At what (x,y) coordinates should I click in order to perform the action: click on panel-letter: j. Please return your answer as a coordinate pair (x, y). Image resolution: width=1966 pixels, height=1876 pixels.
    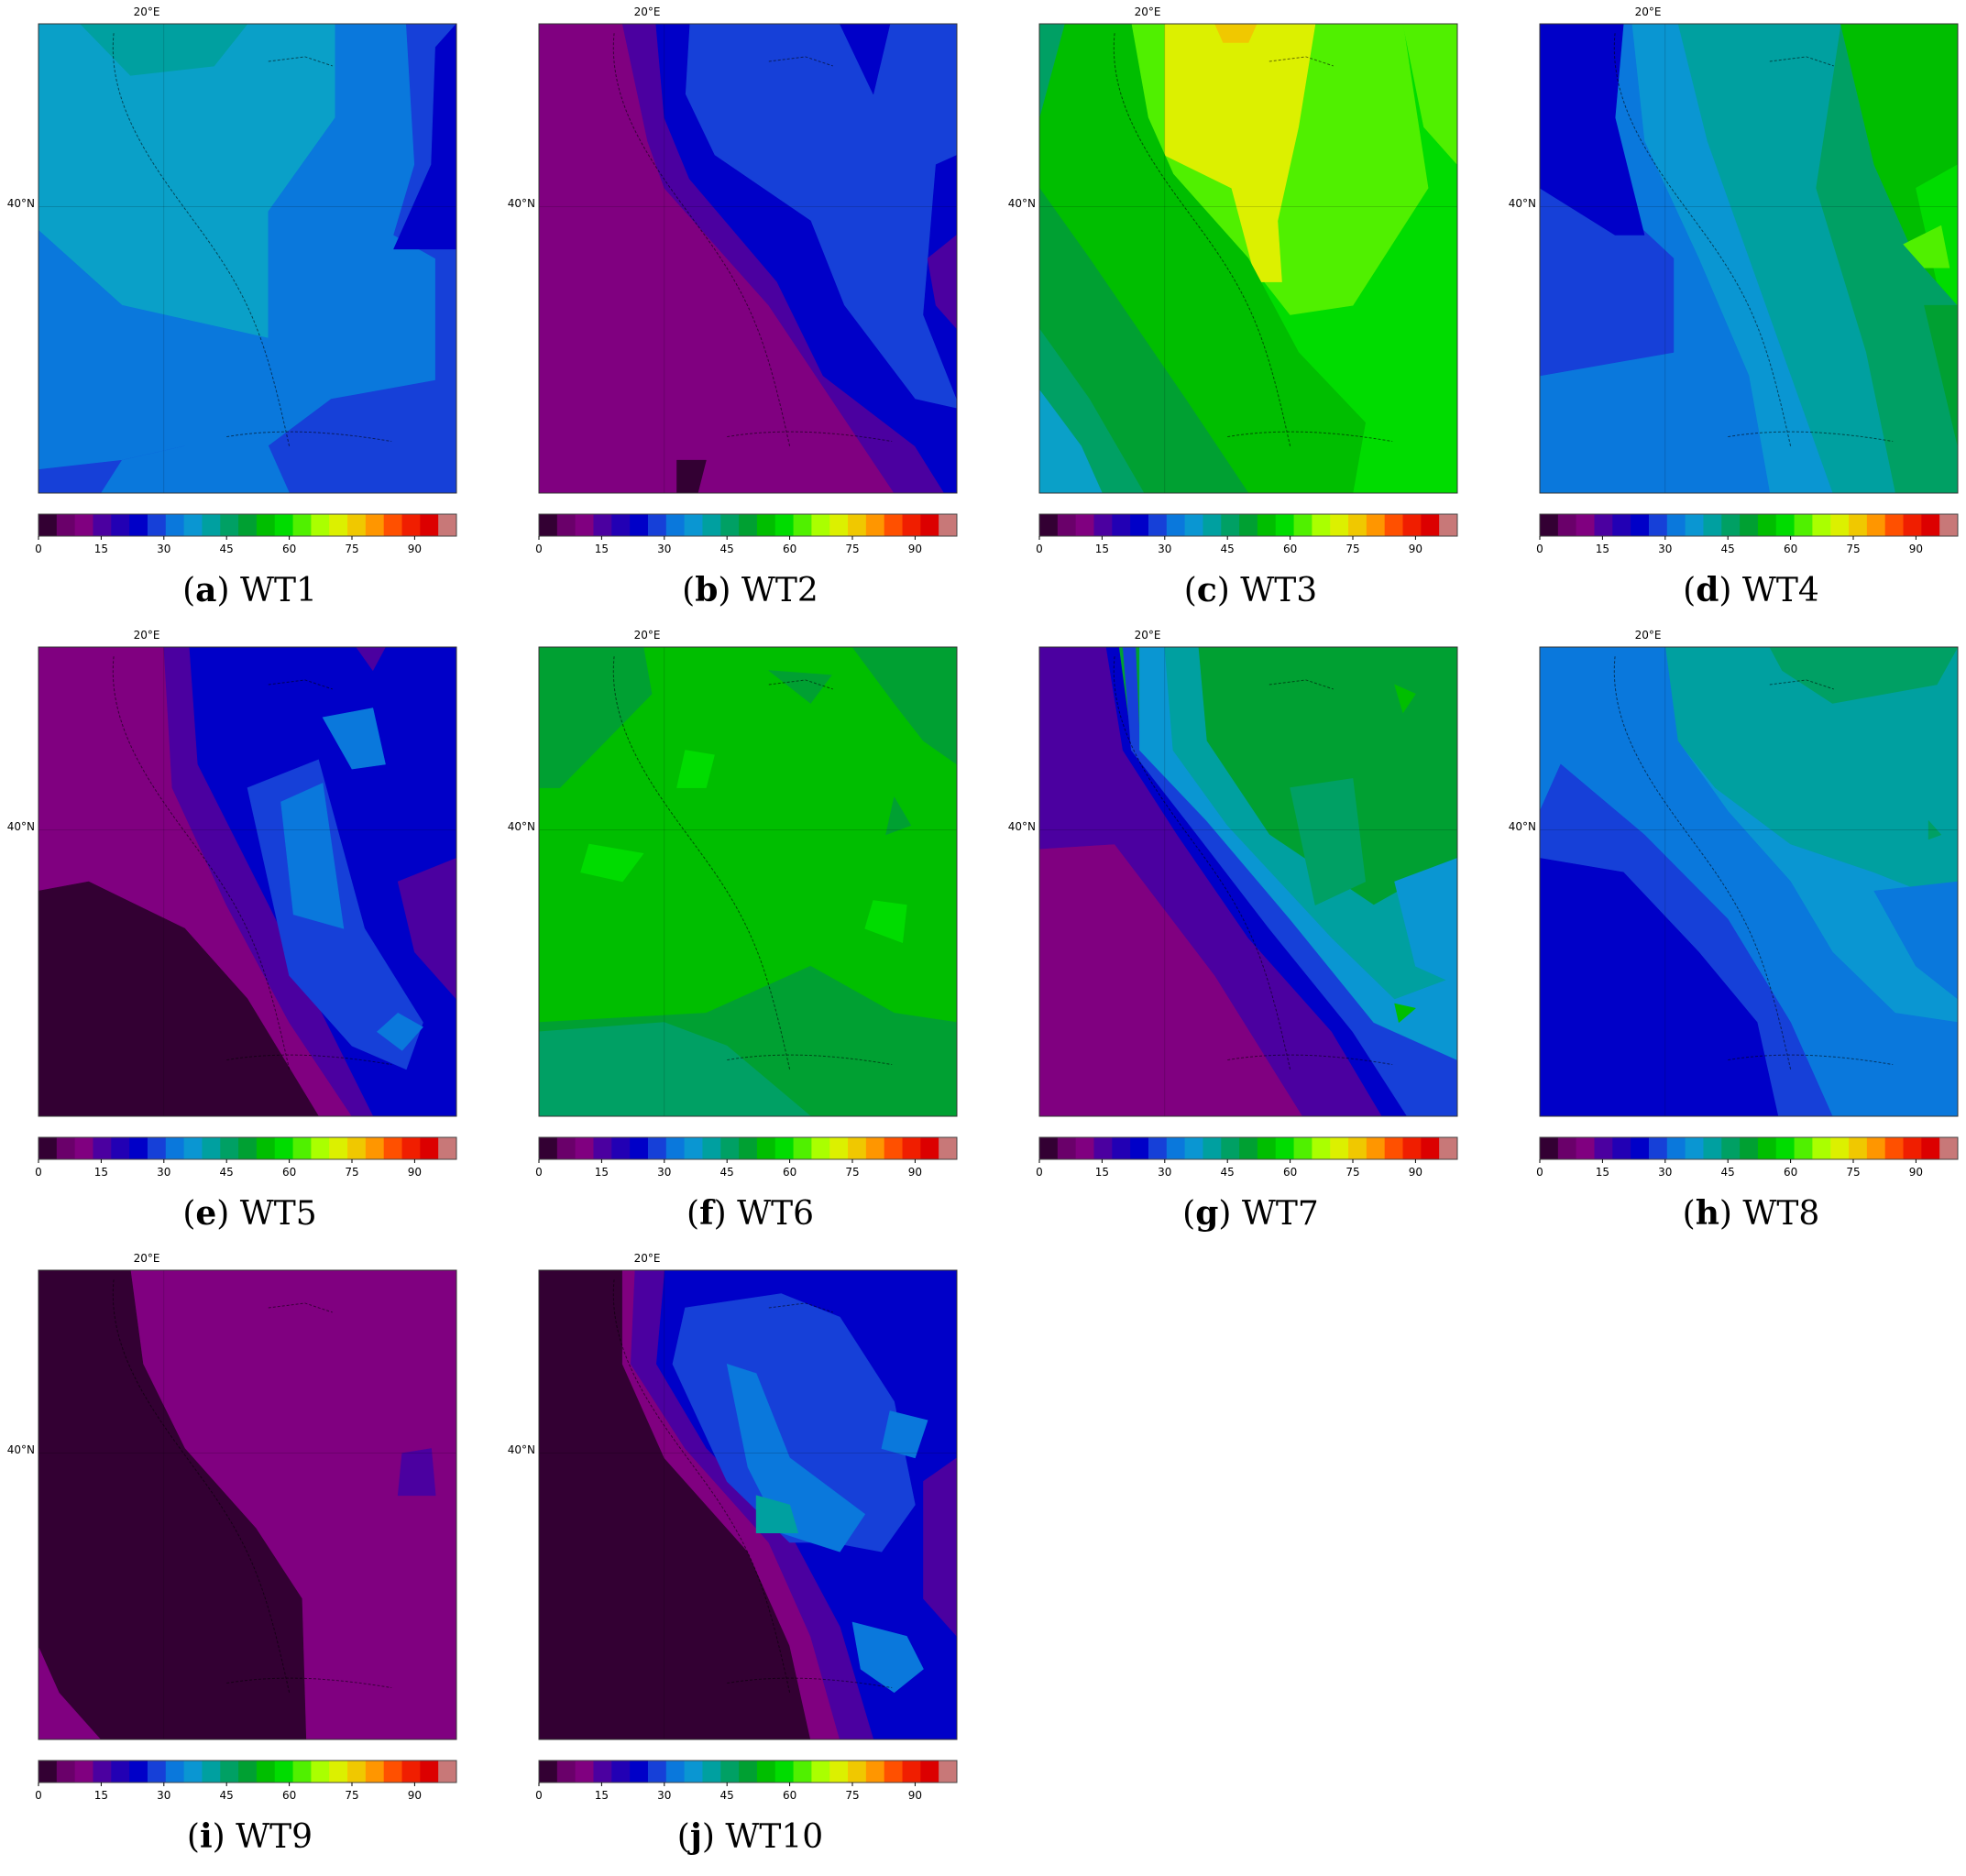
    Looking at the image, I should click on (695, 1836).